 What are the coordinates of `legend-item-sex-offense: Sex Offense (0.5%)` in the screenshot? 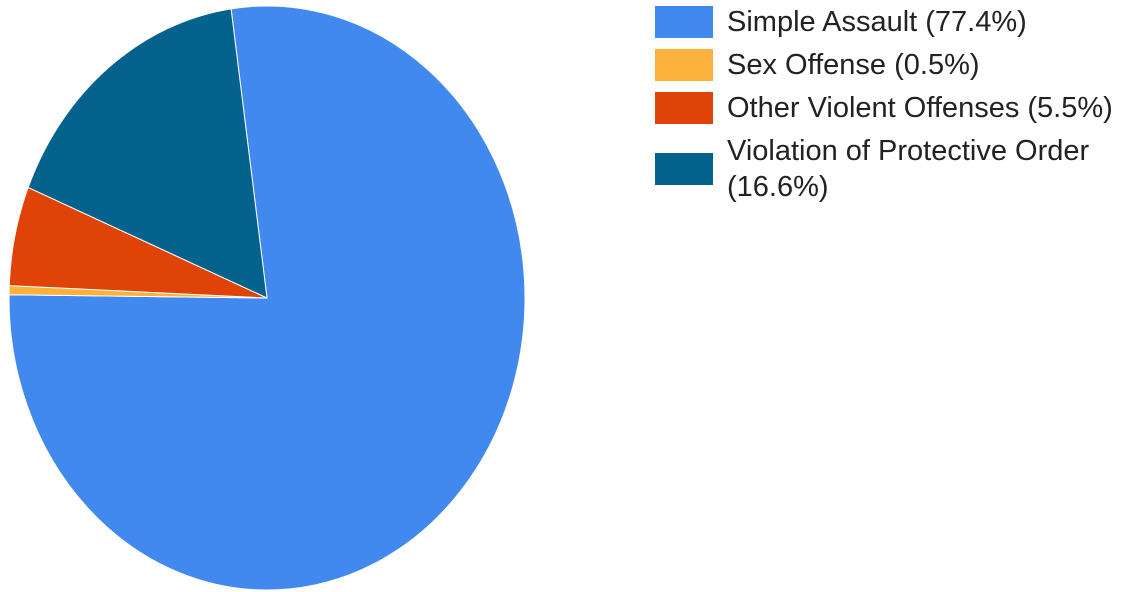 It's located at (894, 65).